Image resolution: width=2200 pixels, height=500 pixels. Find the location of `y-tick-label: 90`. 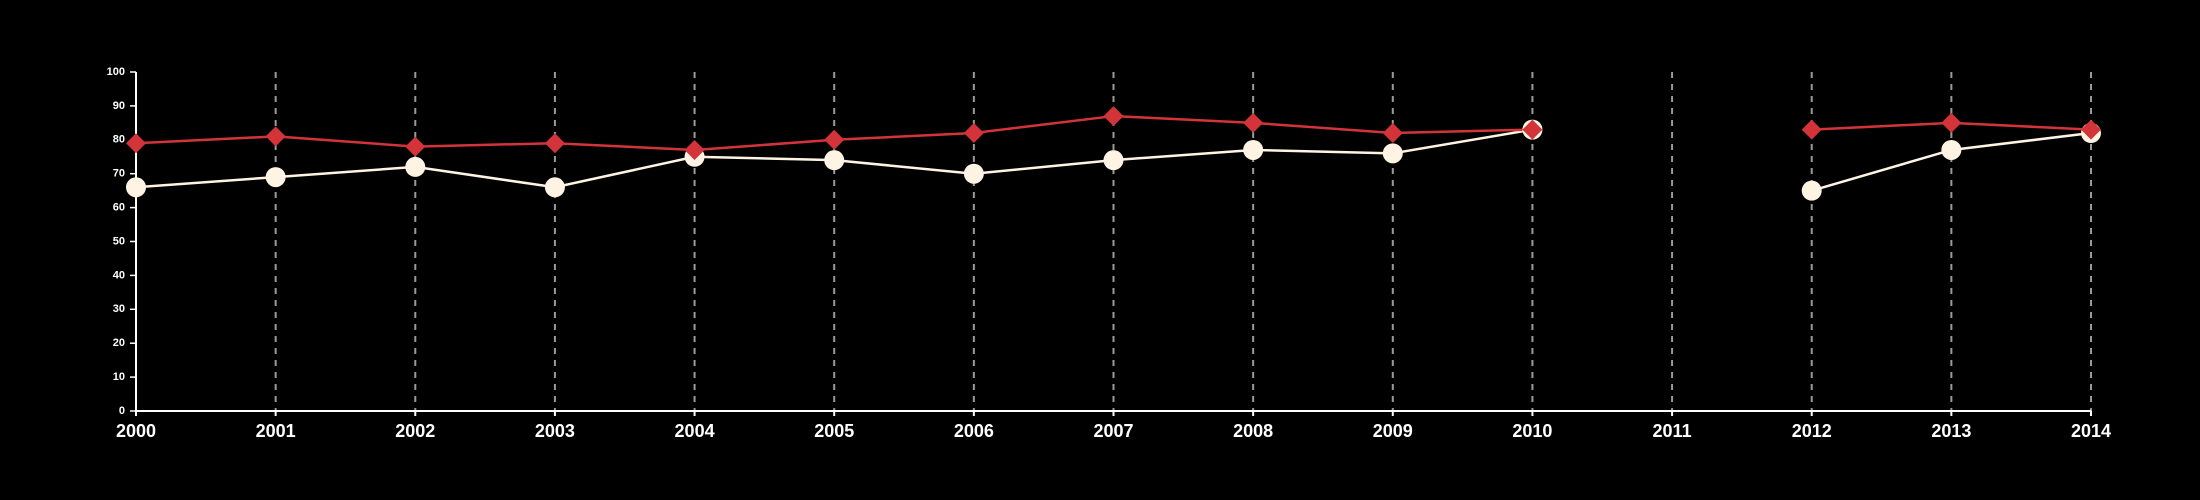

y-tick-label: 90 is located at coordinates (119, 106).